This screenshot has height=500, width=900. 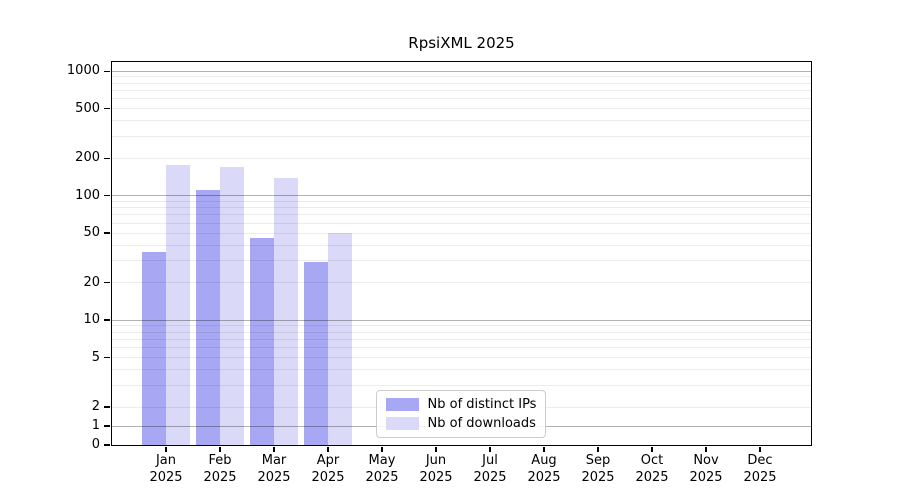 What do you see at coordinates (461, 43) in the screenshot?
I see `chart-title: RpsiXML 2025` at bounding box center [461, 43].